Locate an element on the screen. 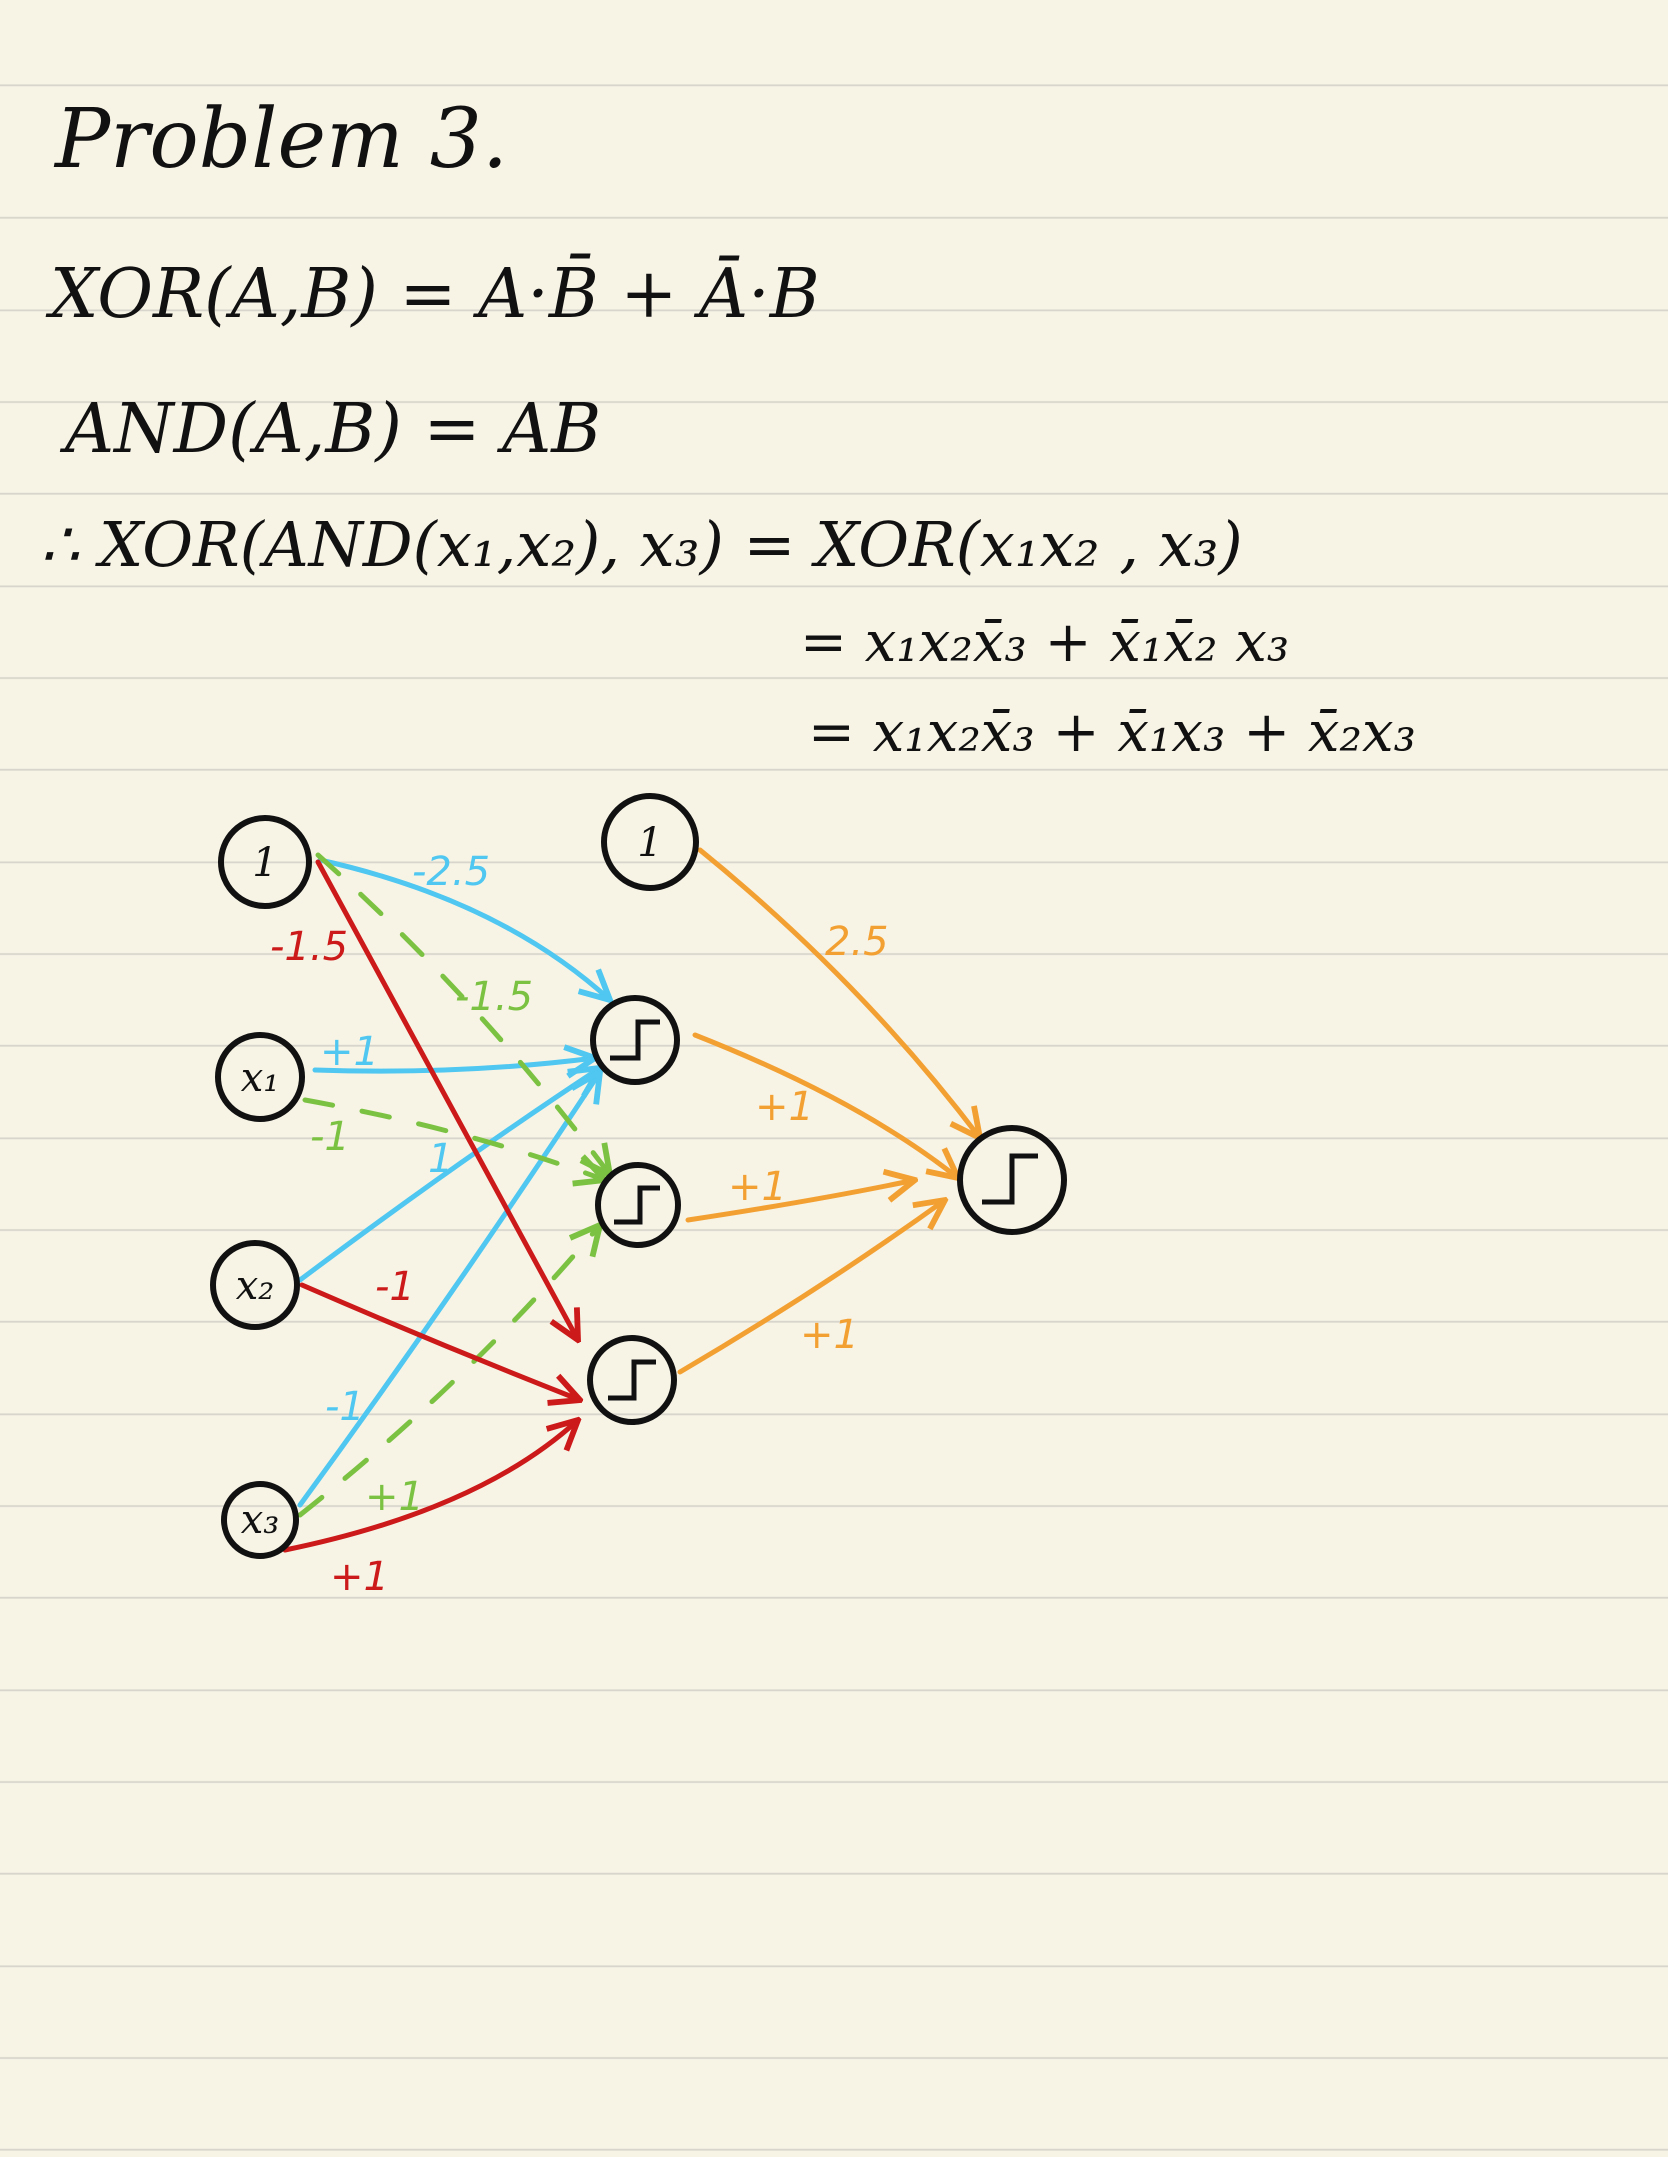 This screenshot has width=1668, height=2157. input-x2-label: x₂ is located at coordinates (255, 1286).